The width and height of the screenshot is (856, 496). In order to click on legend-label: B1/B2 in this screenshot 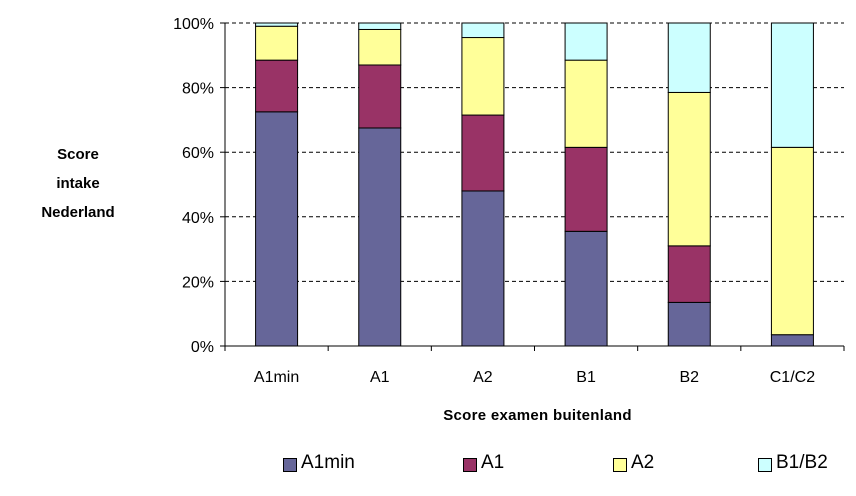, I will do `click(802, 462)`.